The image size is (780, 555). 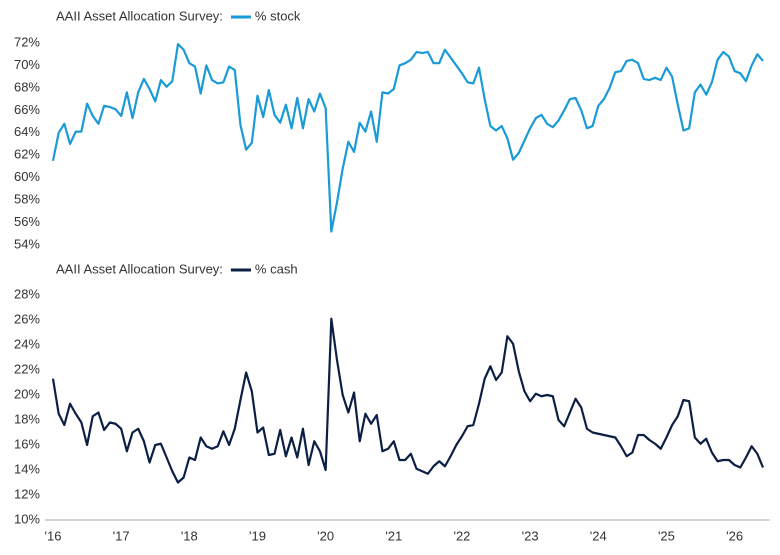 I want to click on y-tick-label: 64%, so click(x=27, y=131).